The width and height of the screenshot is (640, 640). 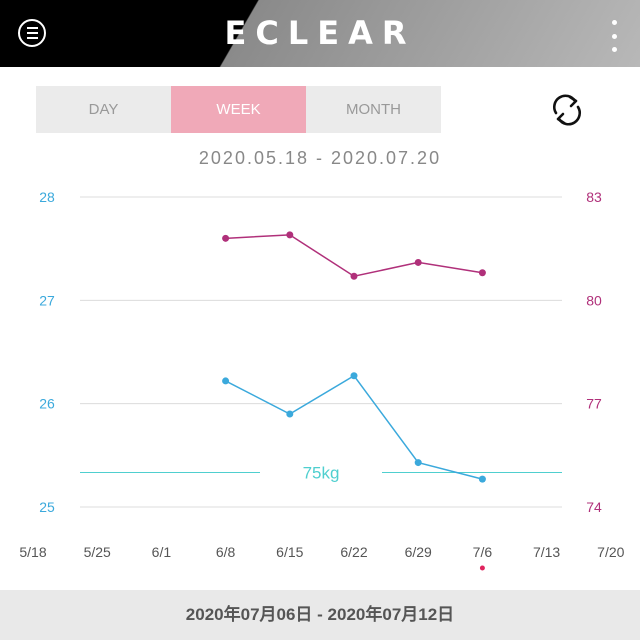 I want to click on x-axis-tick: 6/22, so click(x=353, y=552).